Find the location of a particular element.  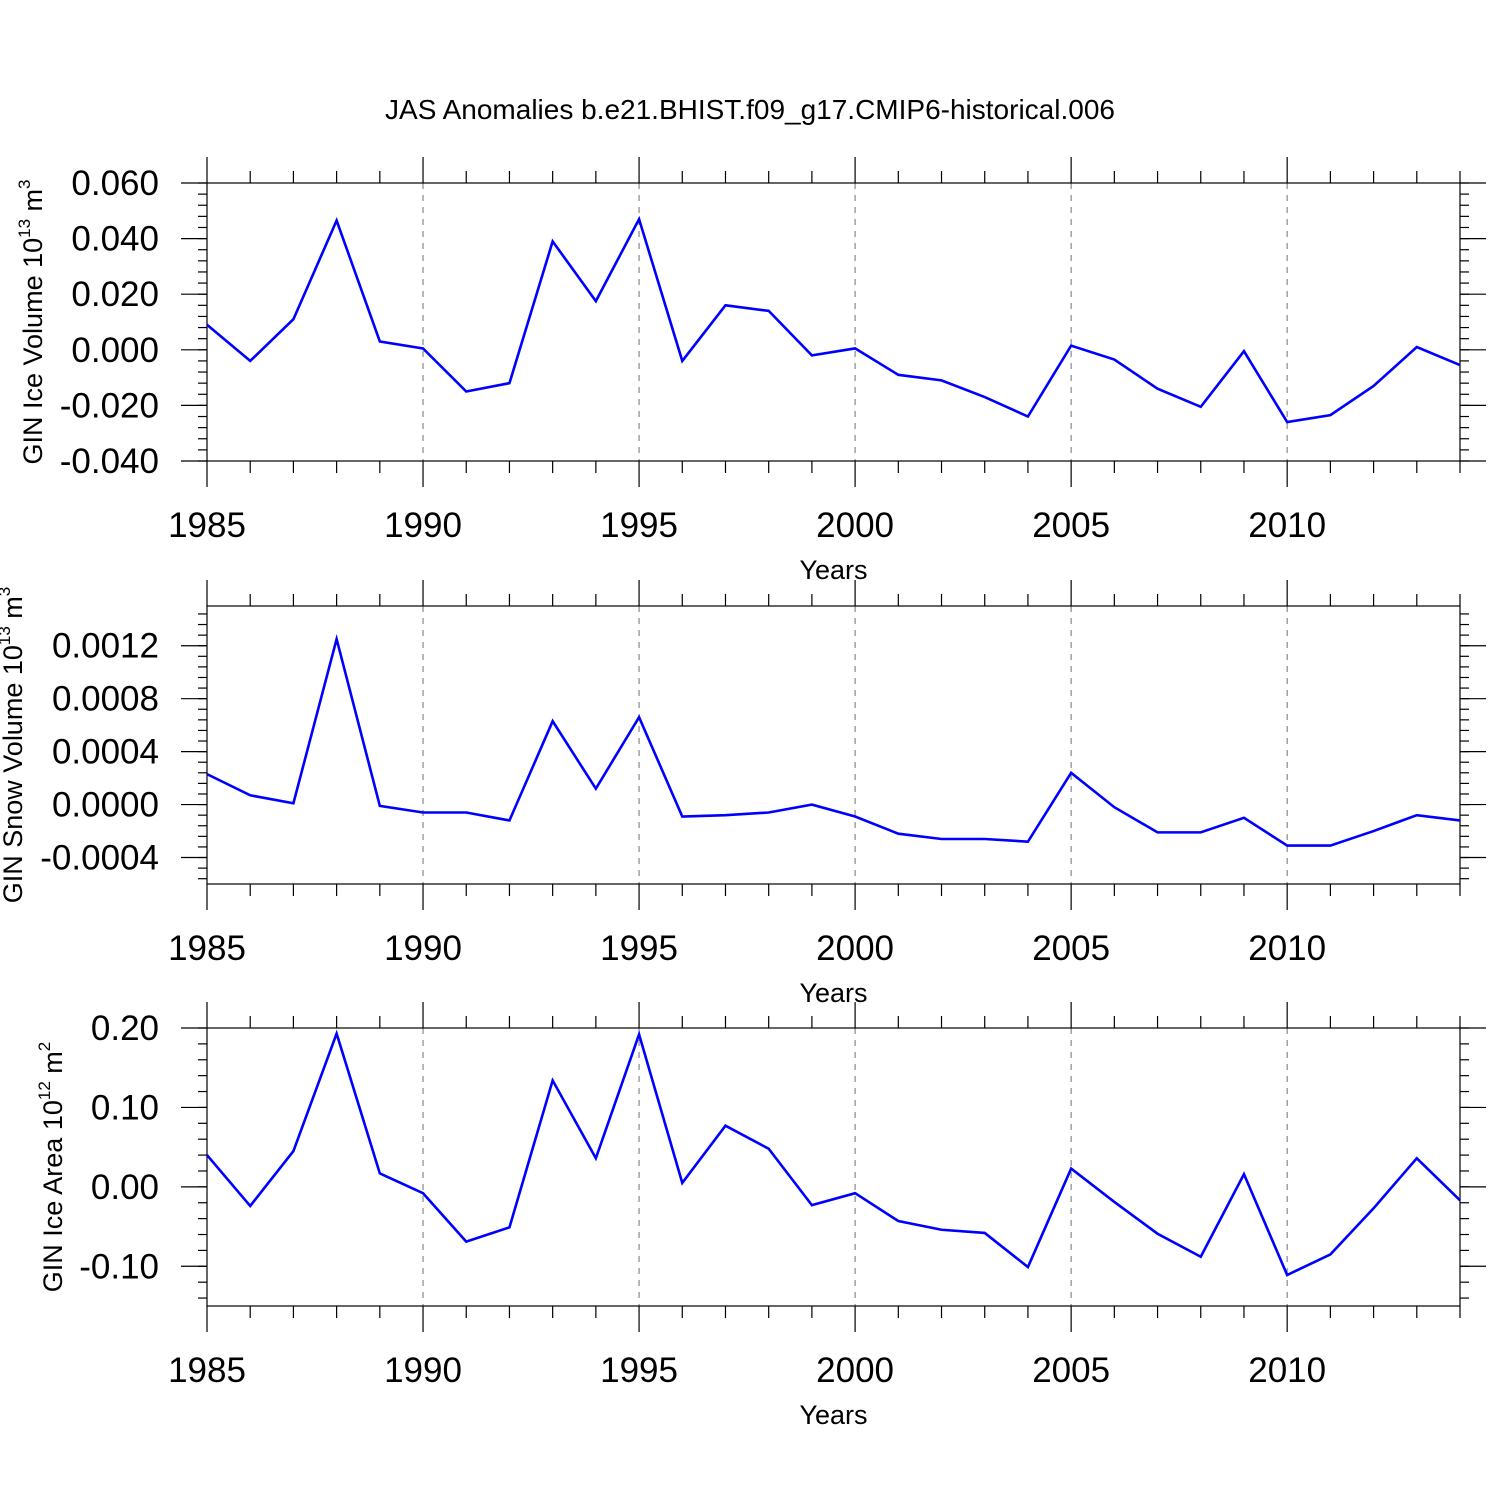

y-axis-title: GIN Ice Area 1012 m2 is located at coordinates (51, 1167).